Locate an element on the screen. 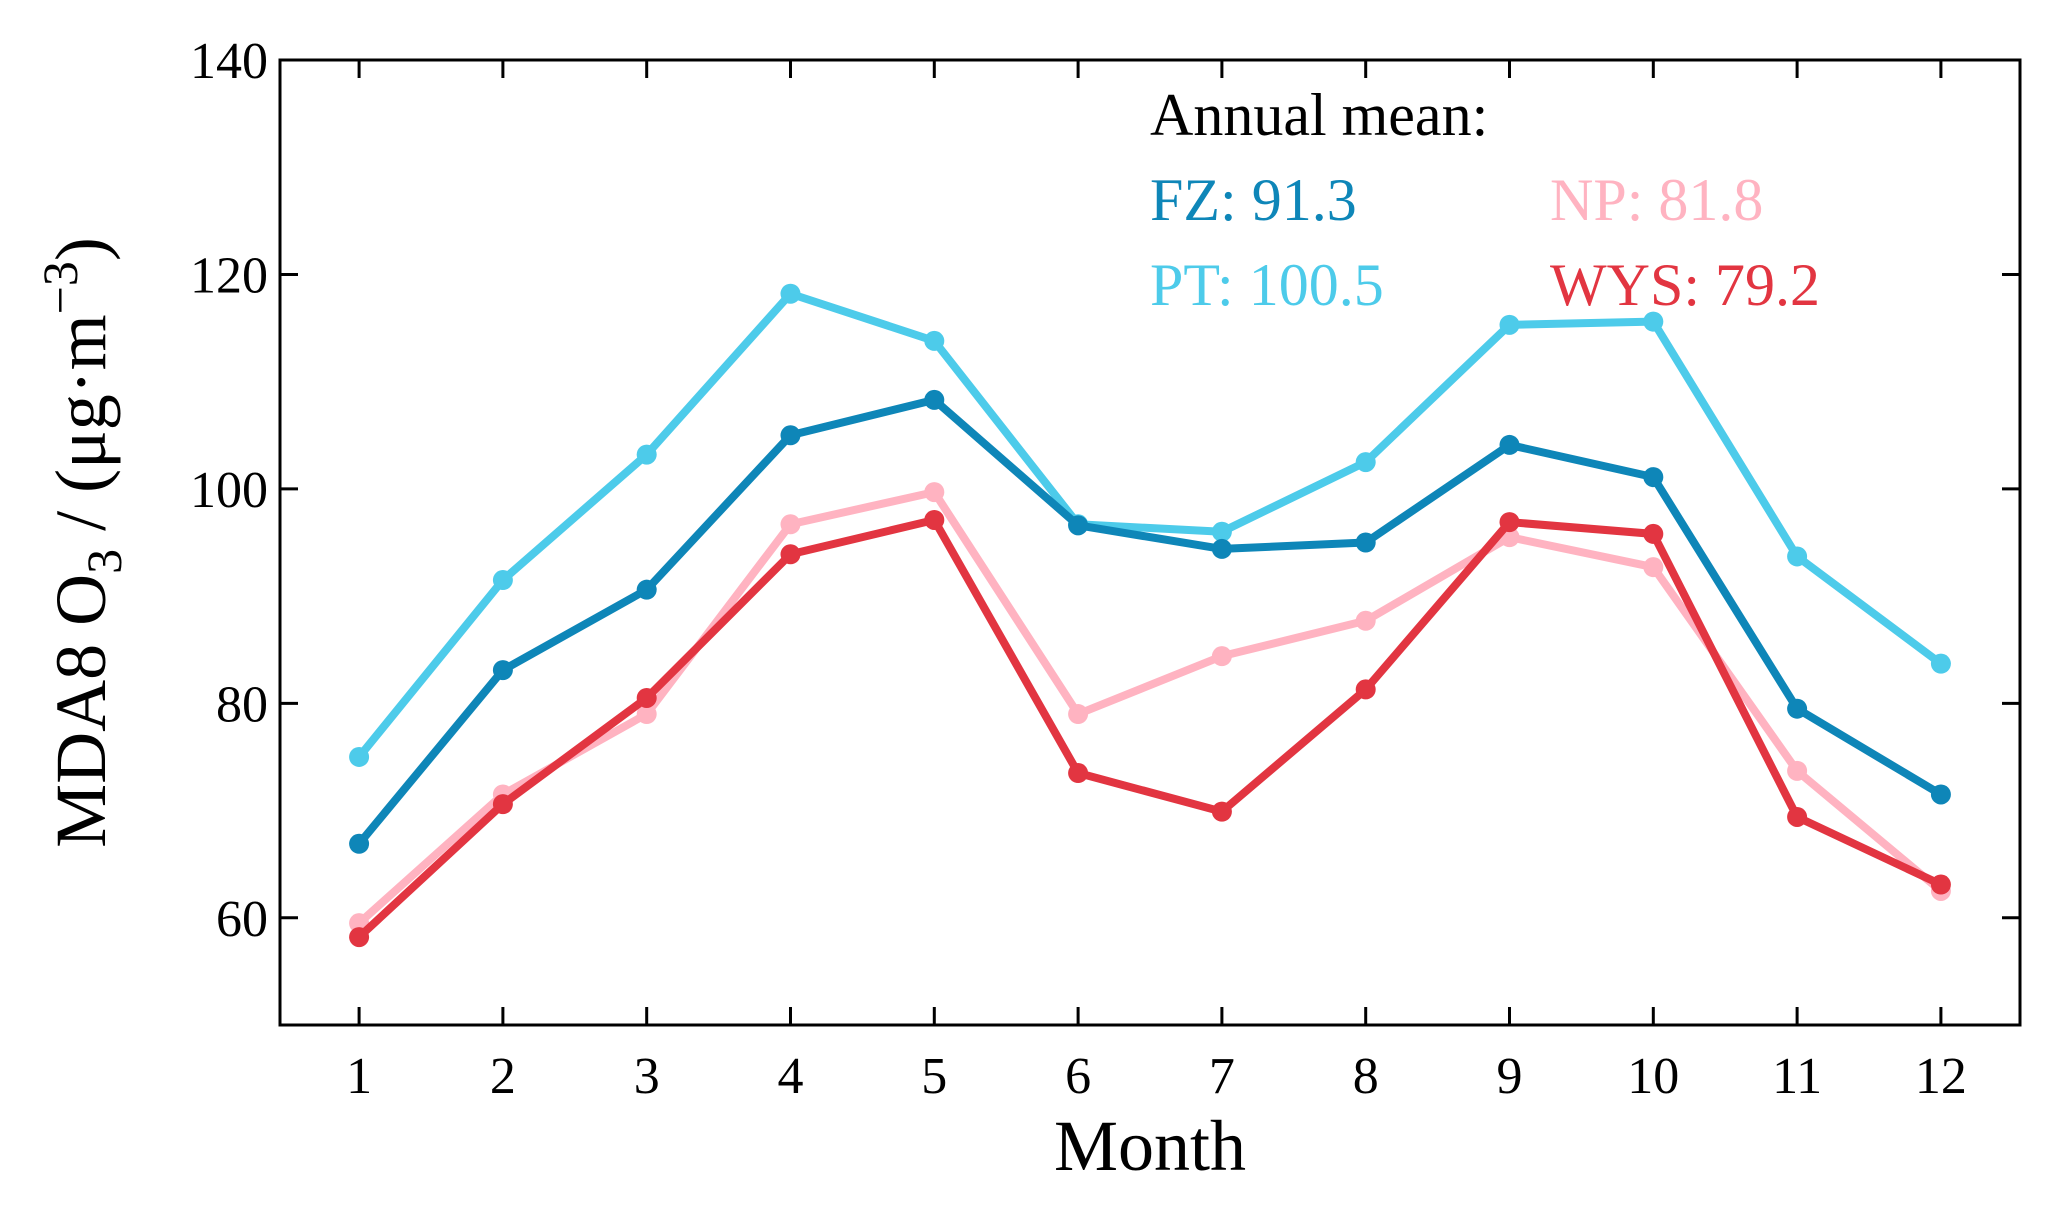 Image resolution: width=2052 pixels, height=1214 pixels. legend-entry-wys: WYS: 79.2 is located at coordinates (1685, 285).